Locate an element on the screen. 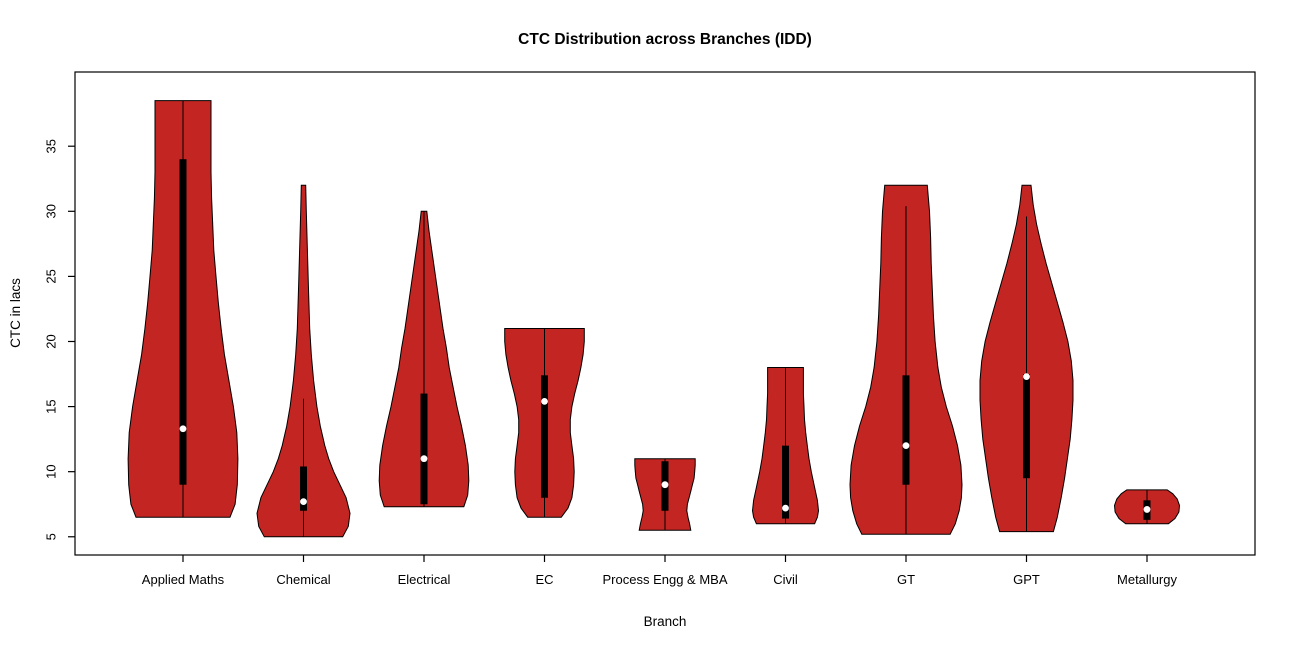  iqr-box-ec is located at coordinates (544, 436).